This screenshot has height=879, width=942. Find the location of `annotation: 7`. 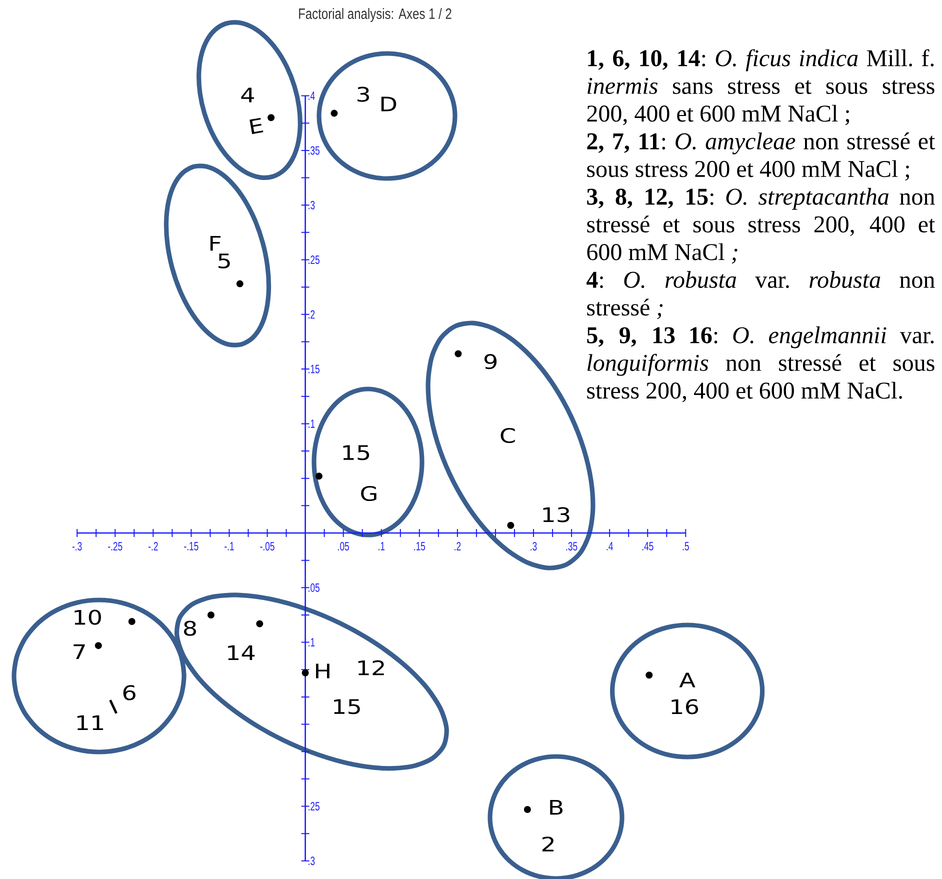

annotation: 7 is located at coordinates (79, 651).